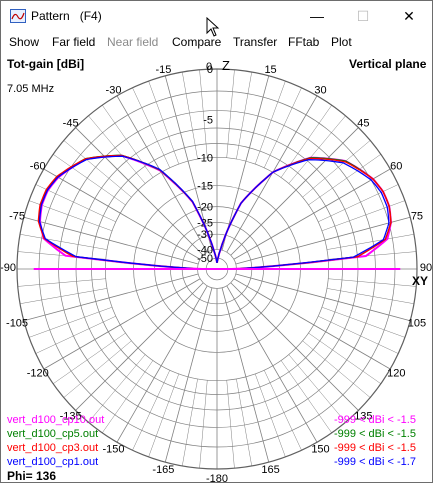 Image resolution: width=433 pixels, height=483 pixels. What do you see at coordinates (375, 462) in the screenshot?
I see `legend-value-cp1: -999 < dBi < -1.7` at bounding box center [375, 462].